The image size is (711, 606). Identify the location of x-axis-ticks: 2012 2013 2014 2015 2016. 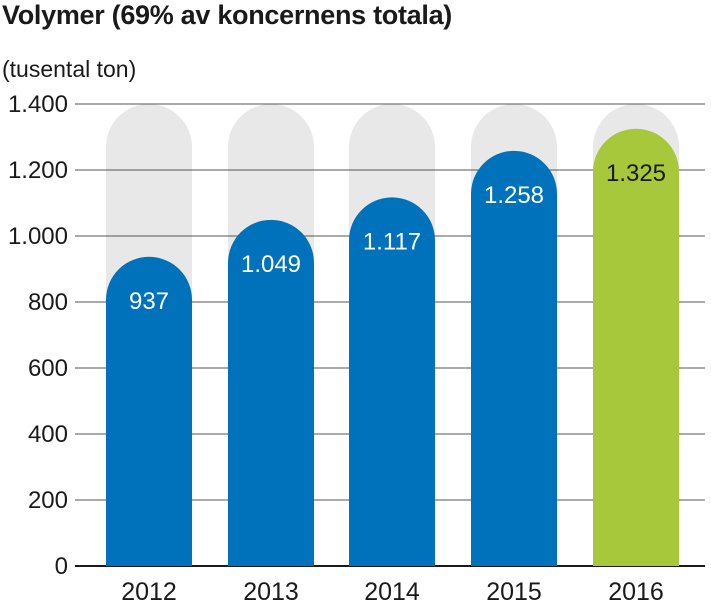
(392, 592).